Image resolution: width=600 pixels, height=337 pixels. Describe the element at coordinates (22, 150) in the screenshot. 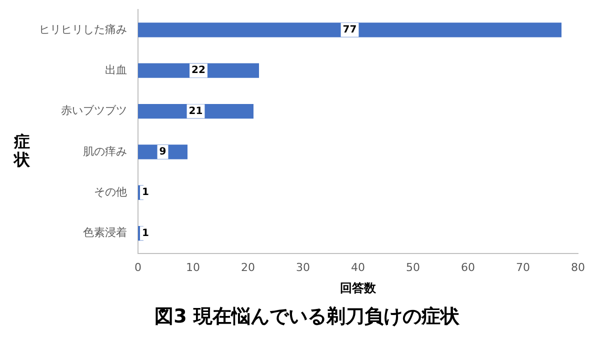

I see `y-axis-title: 症状` at that location.